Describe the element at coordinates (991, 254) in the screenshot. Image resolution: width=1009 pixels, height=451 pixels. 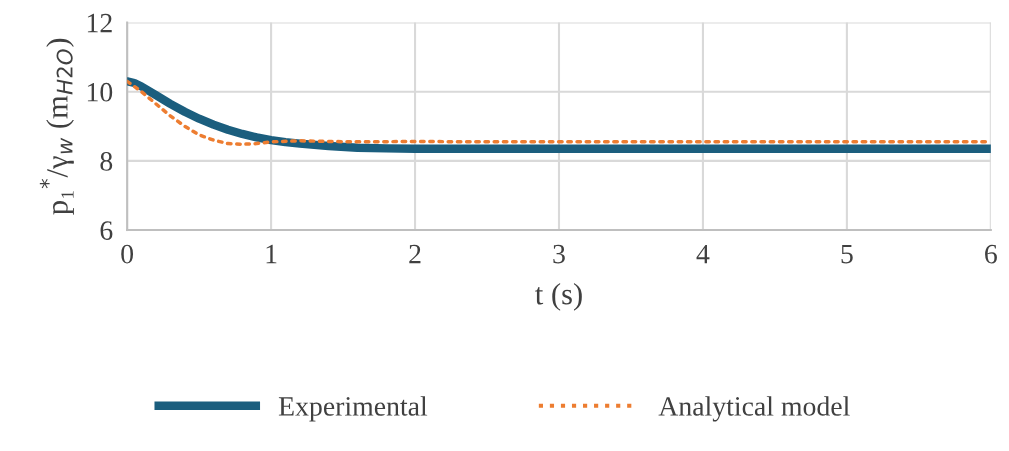
I see `x-tick-label: 6` at that location.